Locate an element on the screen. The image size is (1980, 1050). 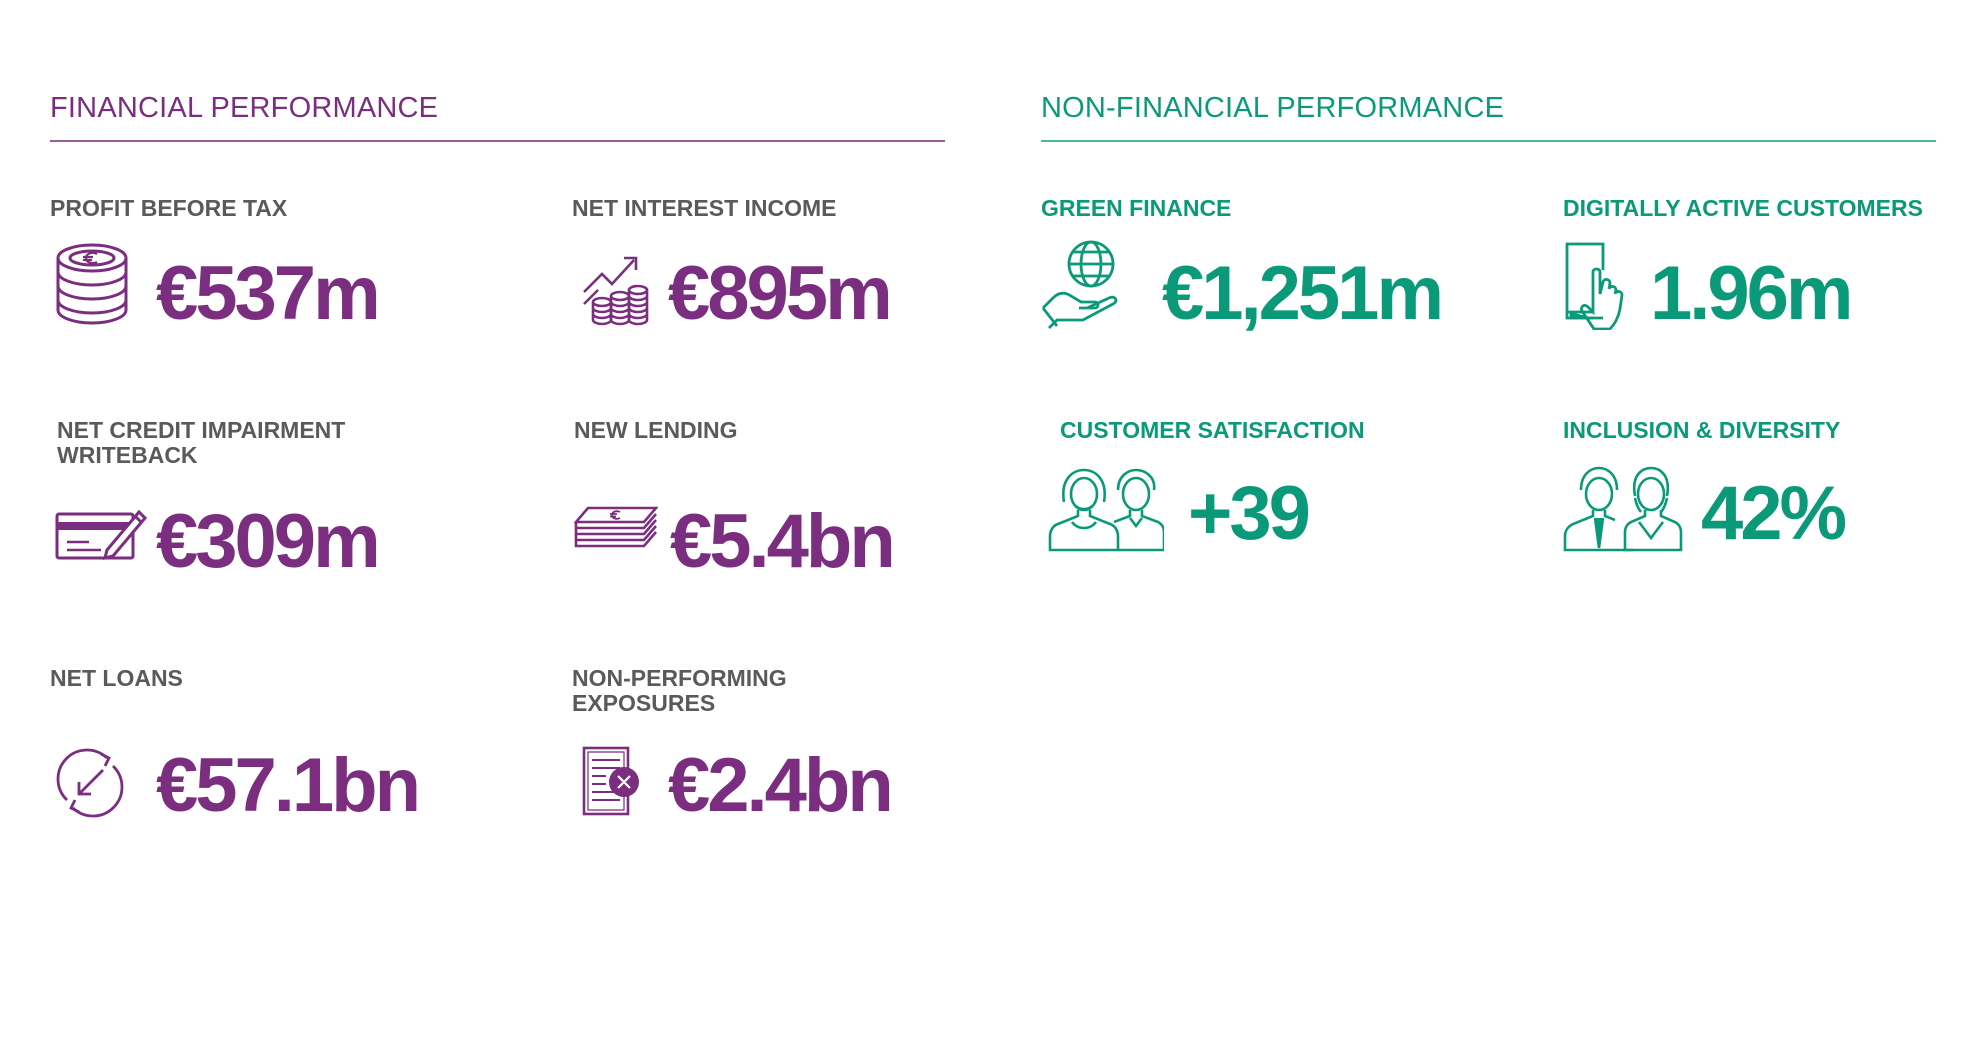
kpi-net-interest-income: NET INTEREST INCOME €895m is located at coordinates (782, 296).